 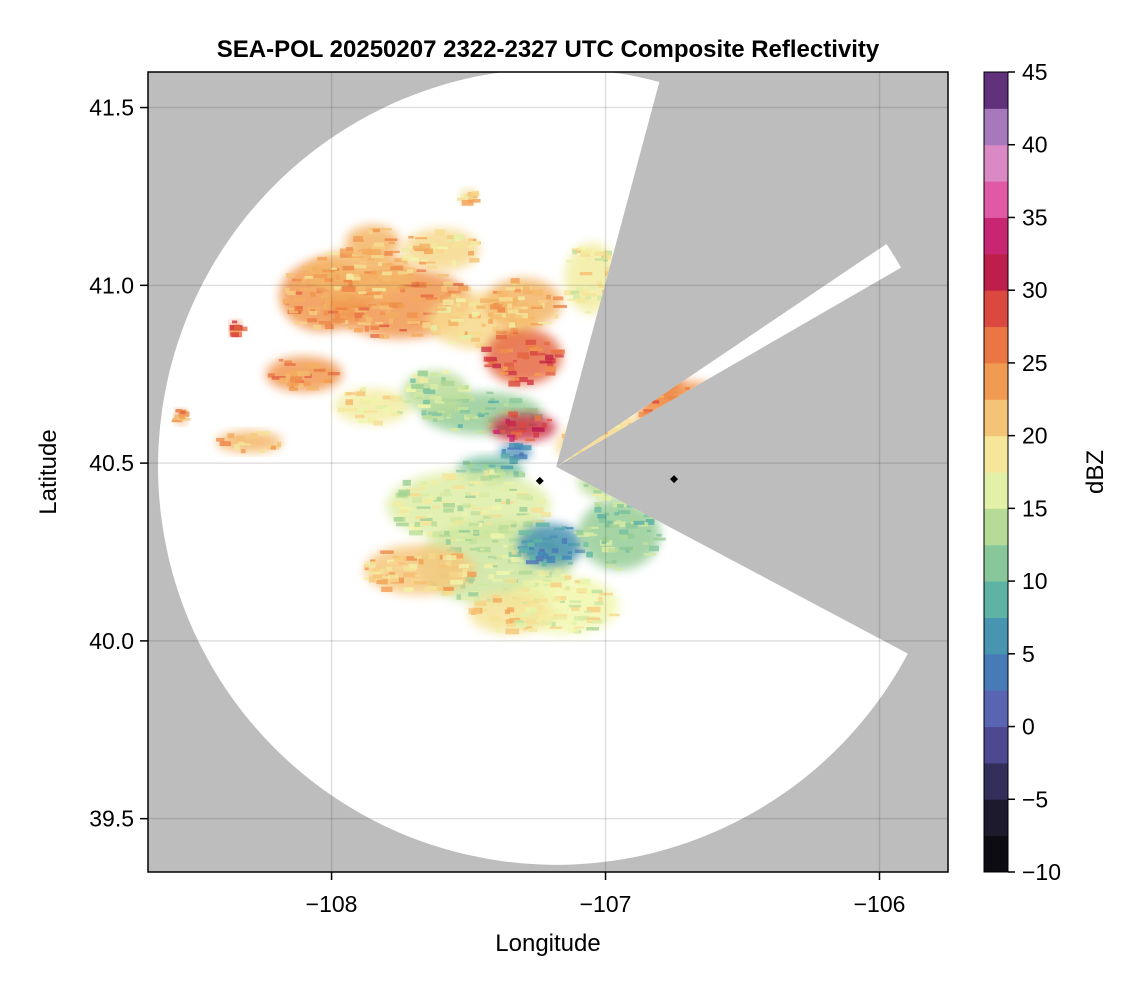 What do you see at coordinates (1035, 290) in the screenshot?
I see `colorbar-tick-label: 30` at bounding box center [1035, 290].